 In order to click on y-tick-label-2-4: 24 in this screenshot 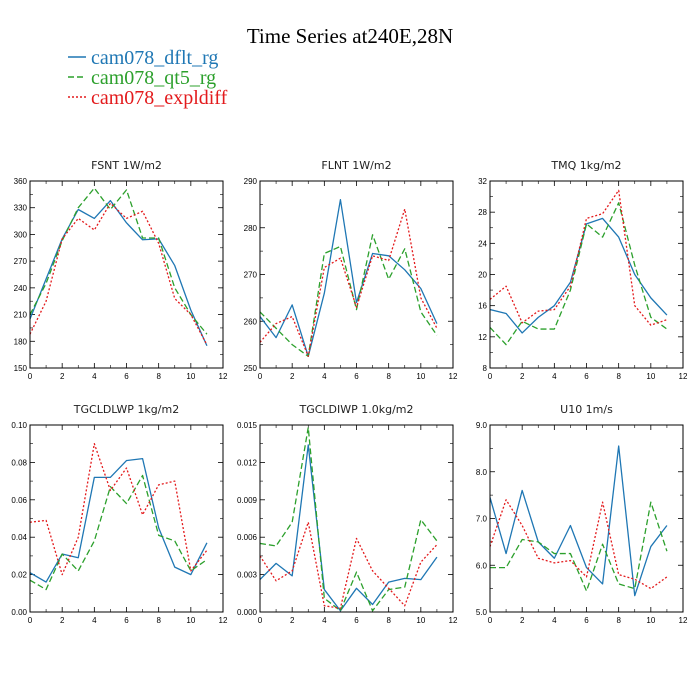, I will do `click(482, 243)`.